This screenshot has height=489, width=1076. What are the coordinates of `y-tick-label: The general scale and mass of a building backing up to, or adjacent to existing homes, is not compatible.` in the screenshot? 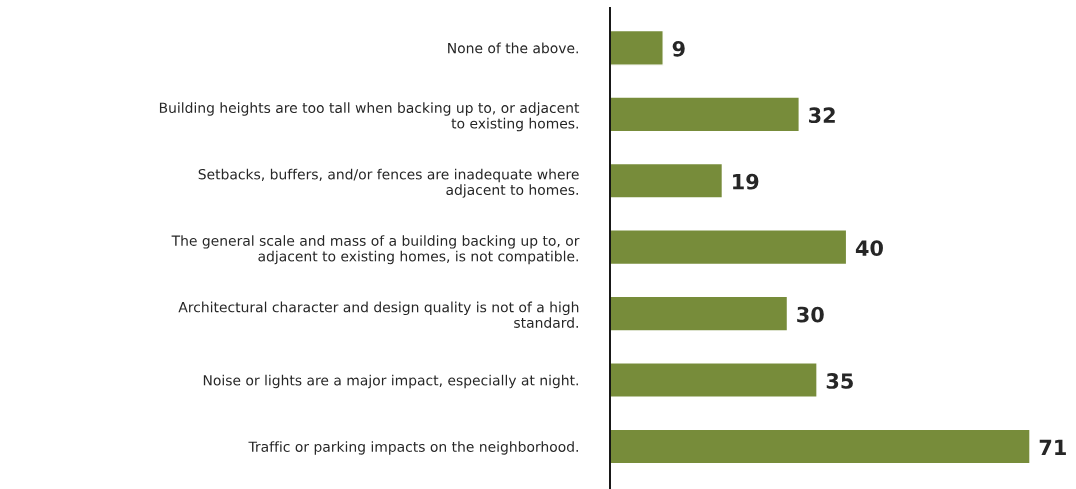 It's located at (375, 250).